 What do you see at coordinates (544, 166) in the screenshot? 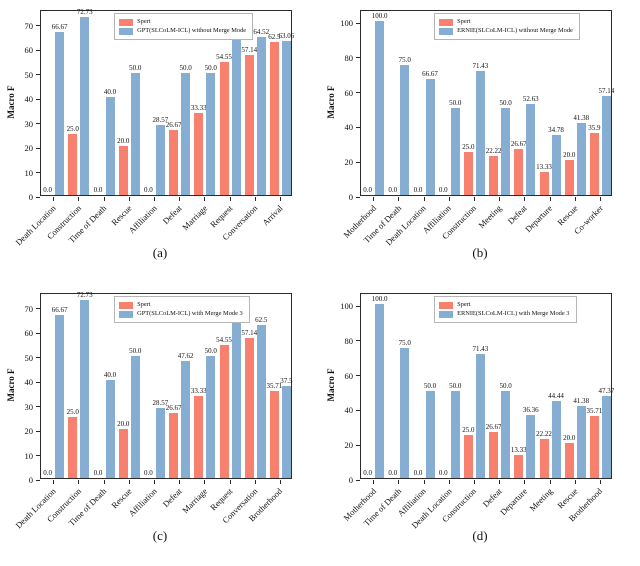
I see `bar-value-label: 13.33` at bounding box center [544, 166].